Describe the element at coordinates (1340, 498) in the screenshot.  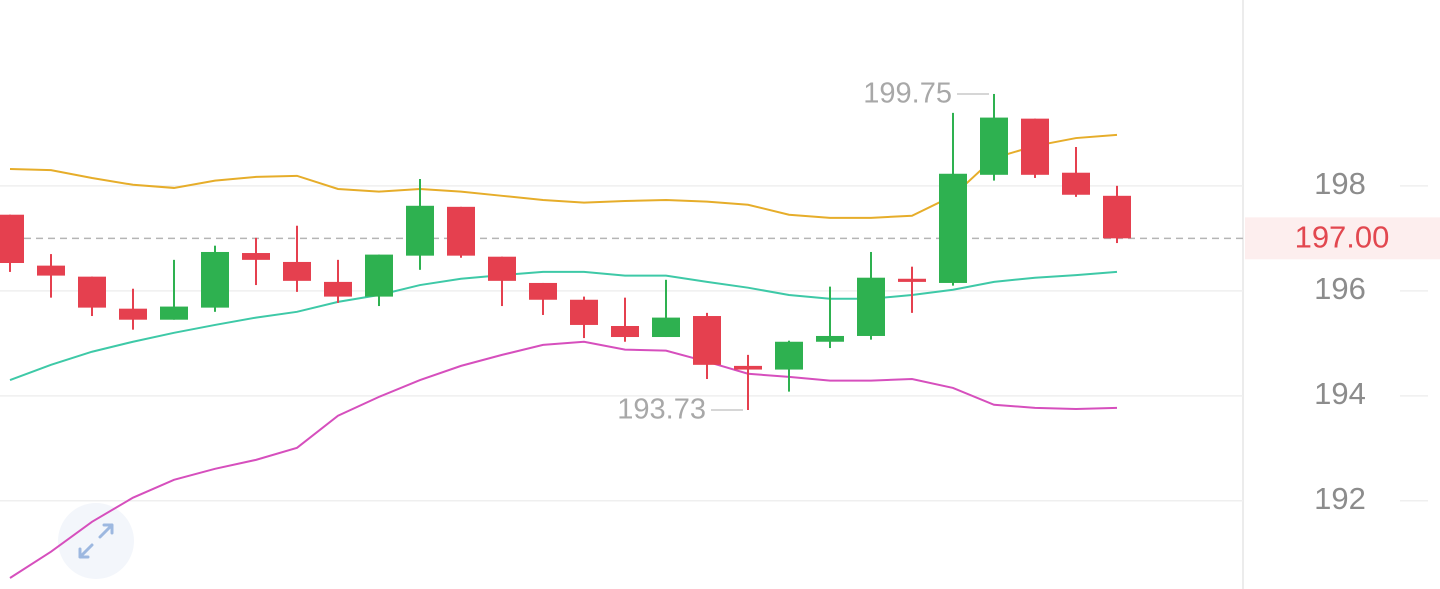
I see `y-tick-label: 192` at that location.